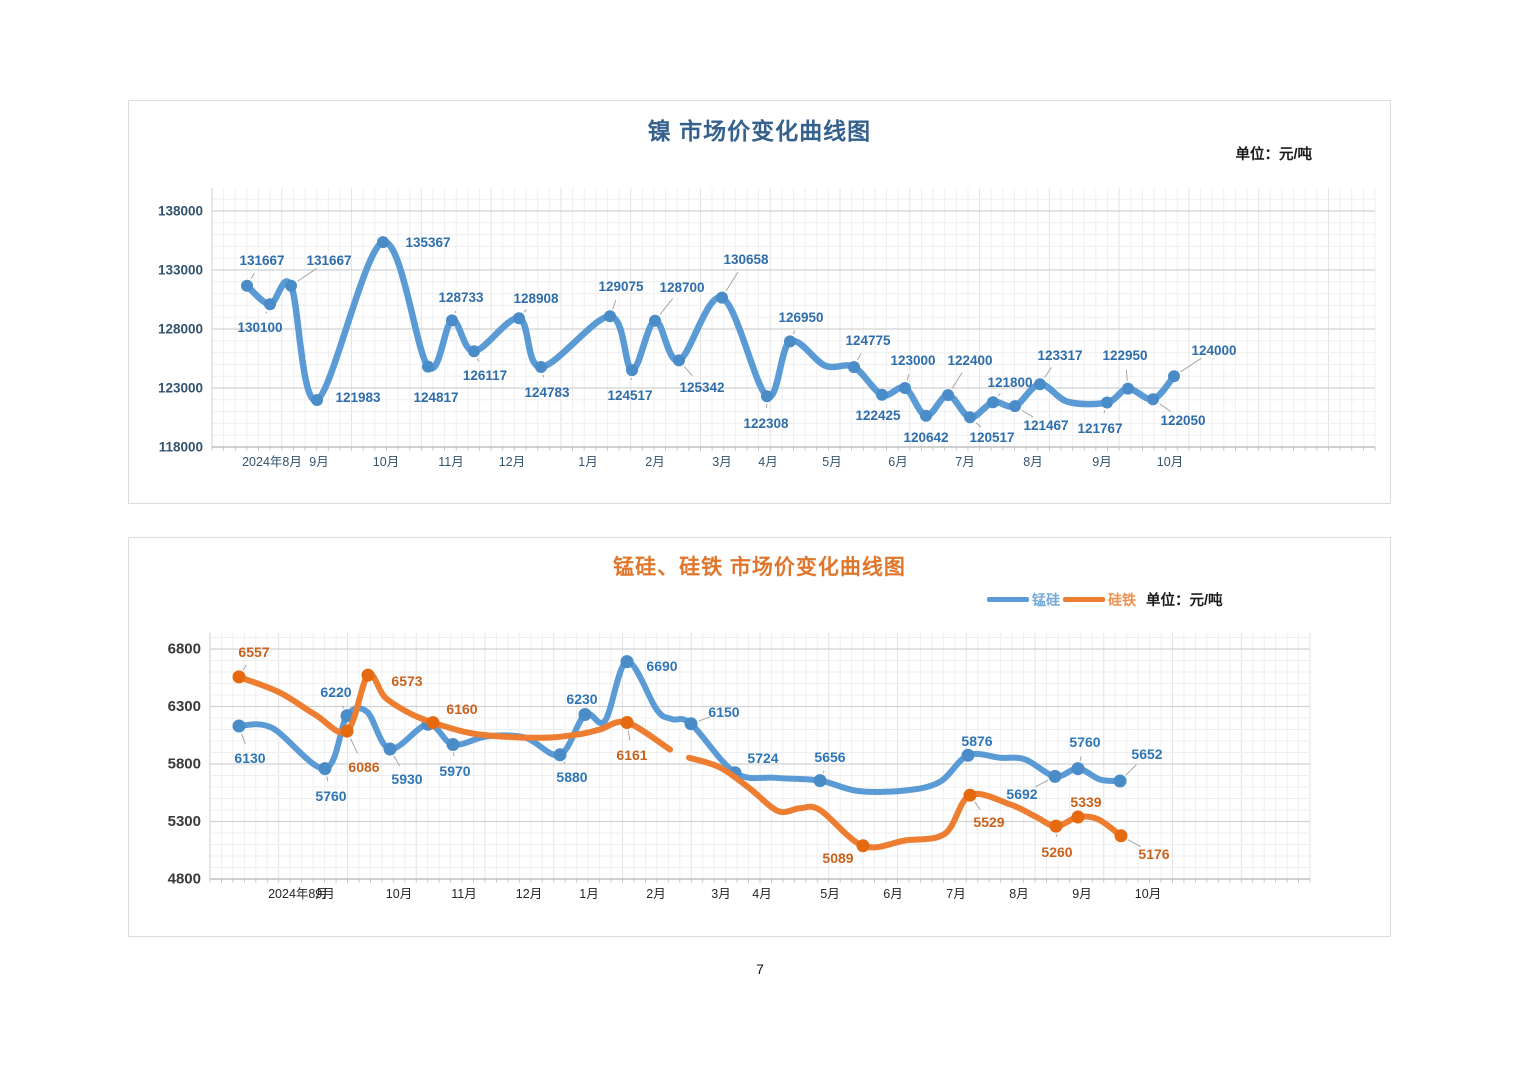  Describe the element at coordinates (723, 712) in the screenshot. I see `data-point-label: 6150` at that location.